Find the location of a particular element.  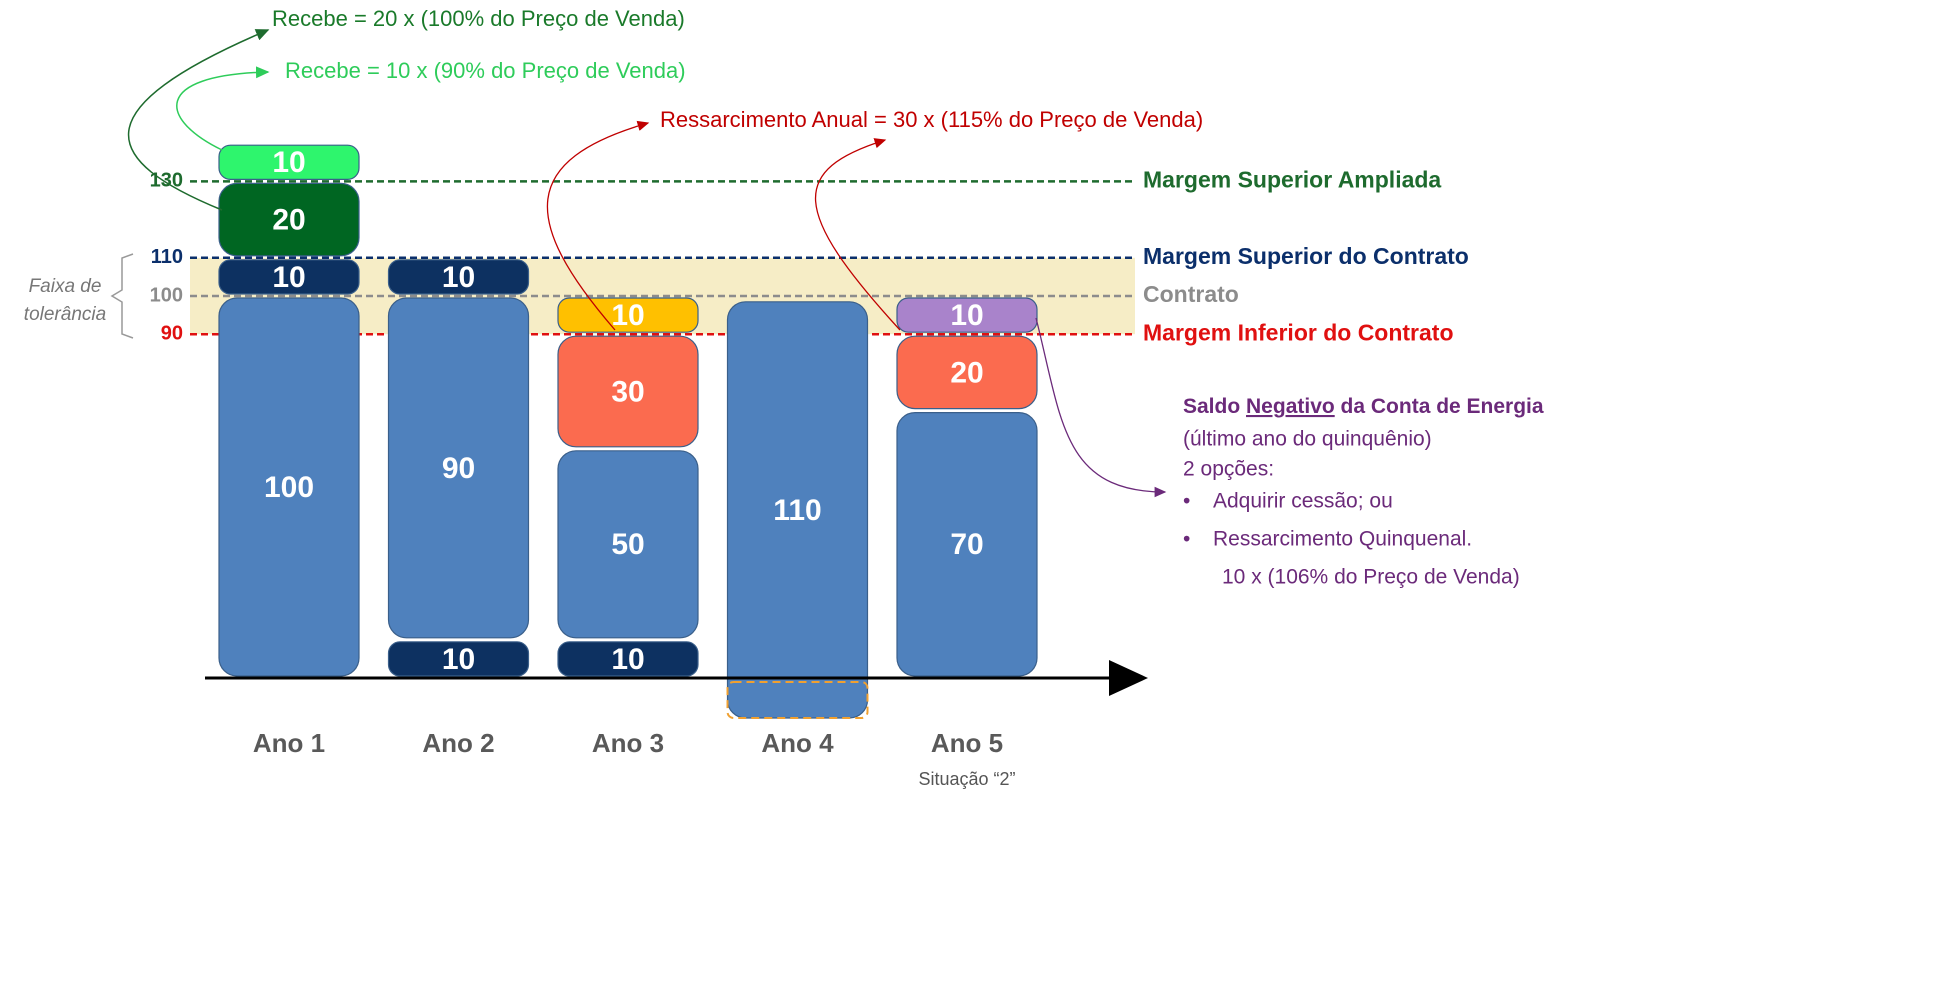

bullet: Adquirir cessão; ou is located at coordinates (1303, 501).